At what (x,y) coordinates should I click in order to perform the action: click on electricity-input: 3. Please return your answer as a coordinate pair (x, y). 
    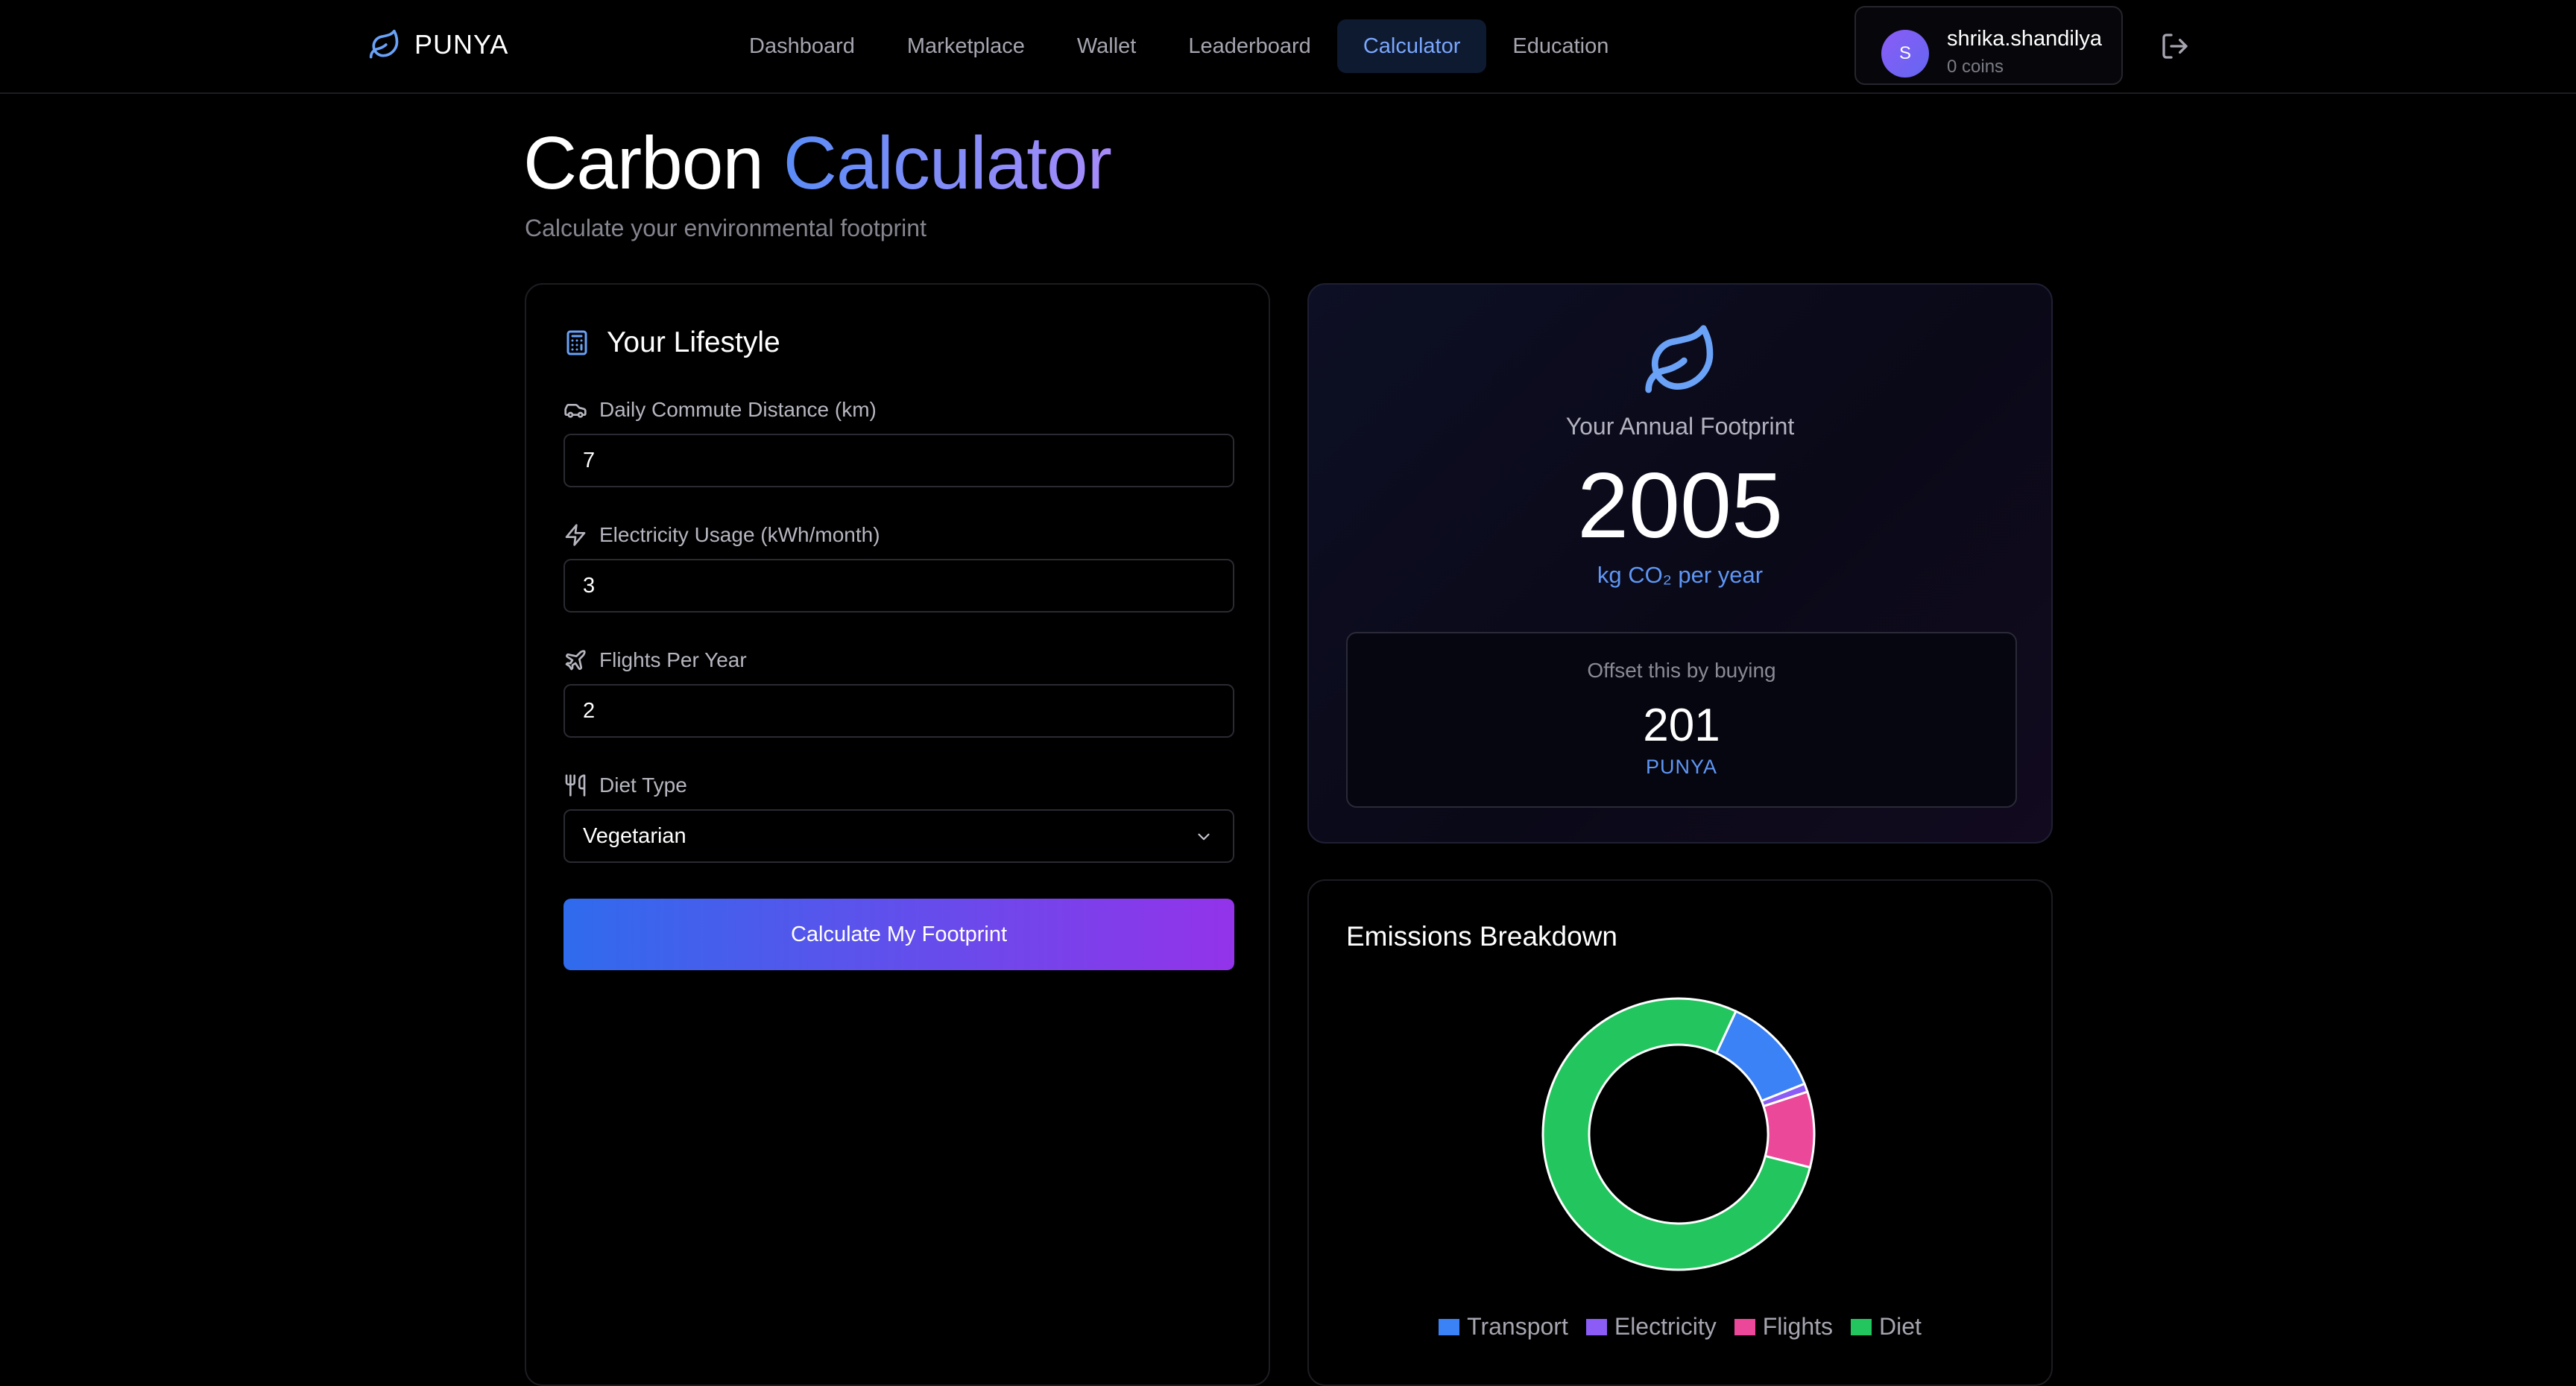
    Looking at the image, I should click on (899, 586).